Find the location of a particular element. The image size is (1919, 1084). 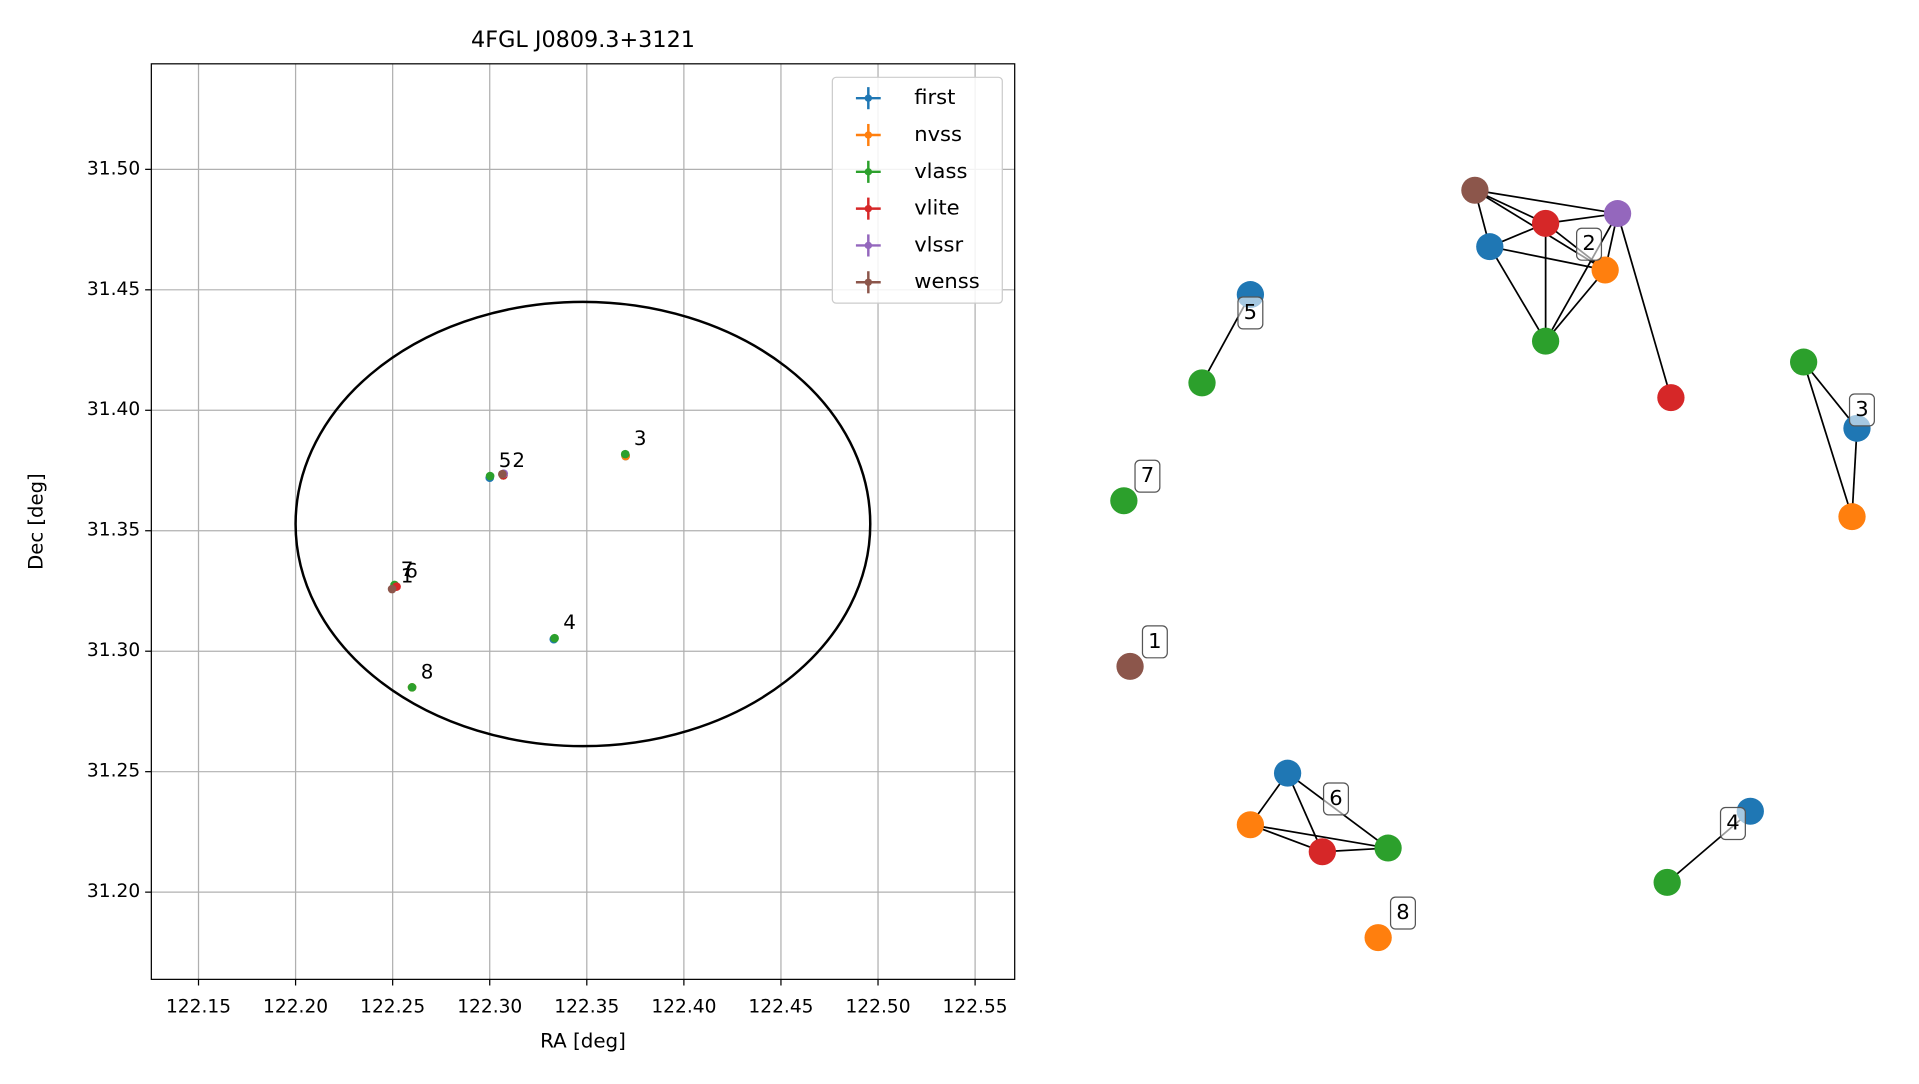

chart-title: 4FGL J0809.3+3121 is located at coordinates (583, 40).